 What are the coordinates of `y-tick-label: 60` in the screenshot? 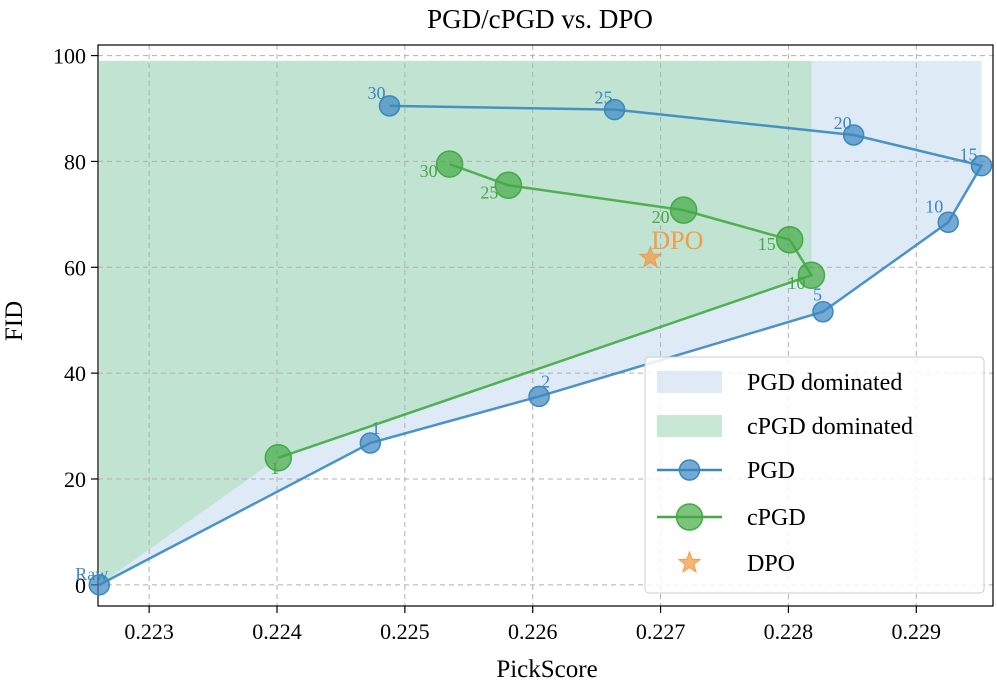 It's located at (75, 267).